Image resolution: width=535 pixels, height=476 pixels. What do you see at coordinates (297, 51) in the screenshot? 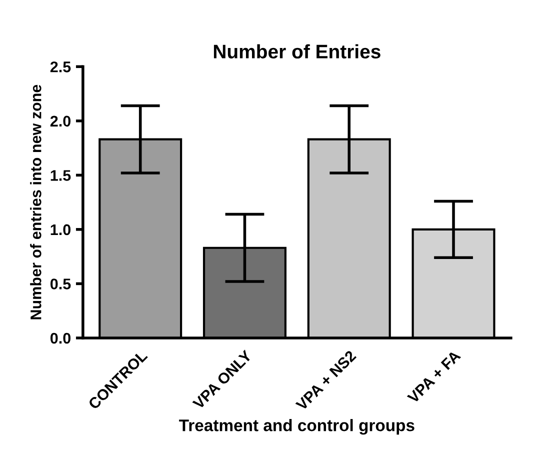
I see `chart-title: Number of Entries` at bounding box center [297, 51].